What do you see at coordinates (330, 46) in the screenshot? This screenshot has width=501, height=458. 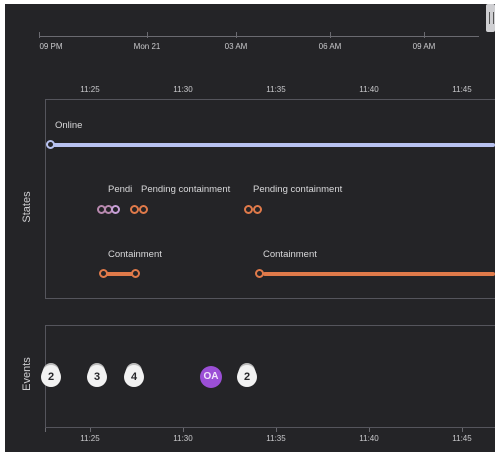 I see `overview-label: 06 AM` at bounding box center [330, 46].